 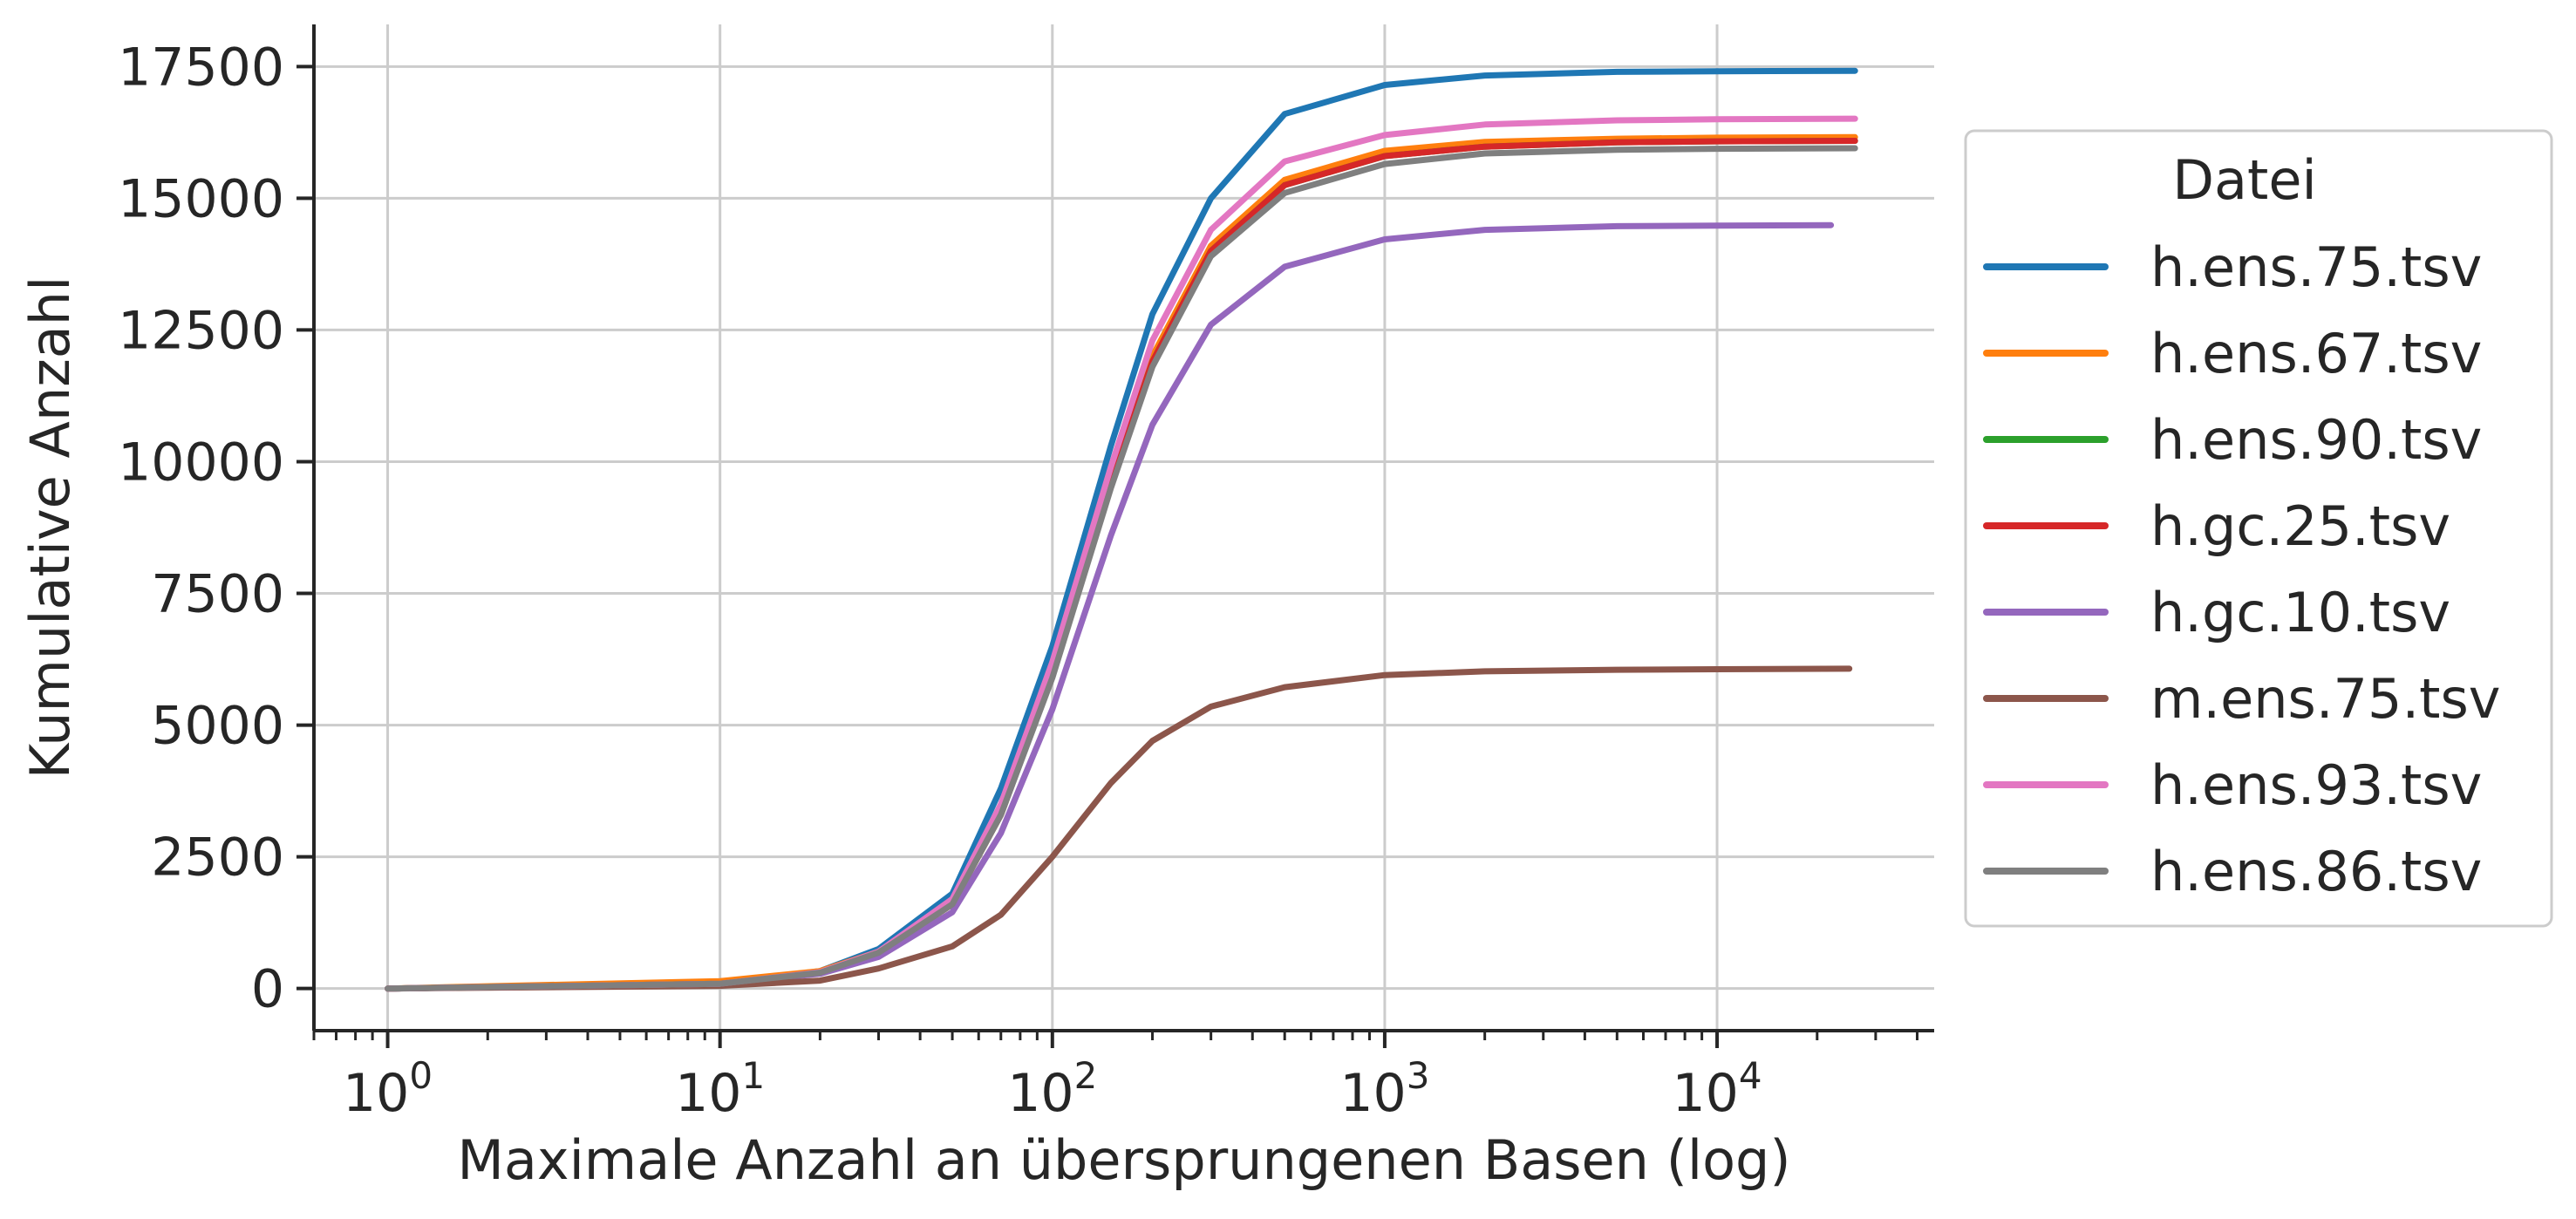 What do you see at coordinates (2300, 526) in the screenshot?
I see `legend-label: h.gc.25.tsv` at bounding box center [2300, 526].